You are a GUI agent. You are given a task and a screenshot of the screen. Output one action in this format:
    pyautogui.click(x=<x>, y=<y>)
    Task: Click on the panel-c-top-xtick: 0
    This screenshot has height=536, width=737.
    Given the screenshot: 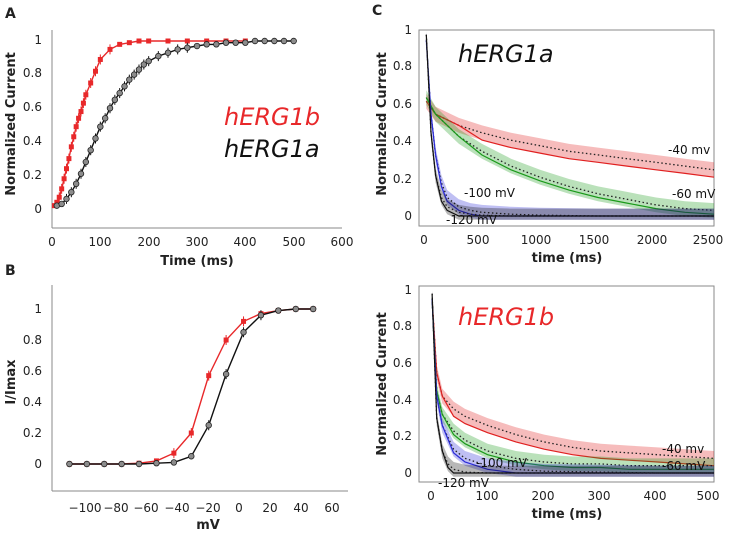 What is the action you would take?
    pyautogui.click(x=424, y=240)
    